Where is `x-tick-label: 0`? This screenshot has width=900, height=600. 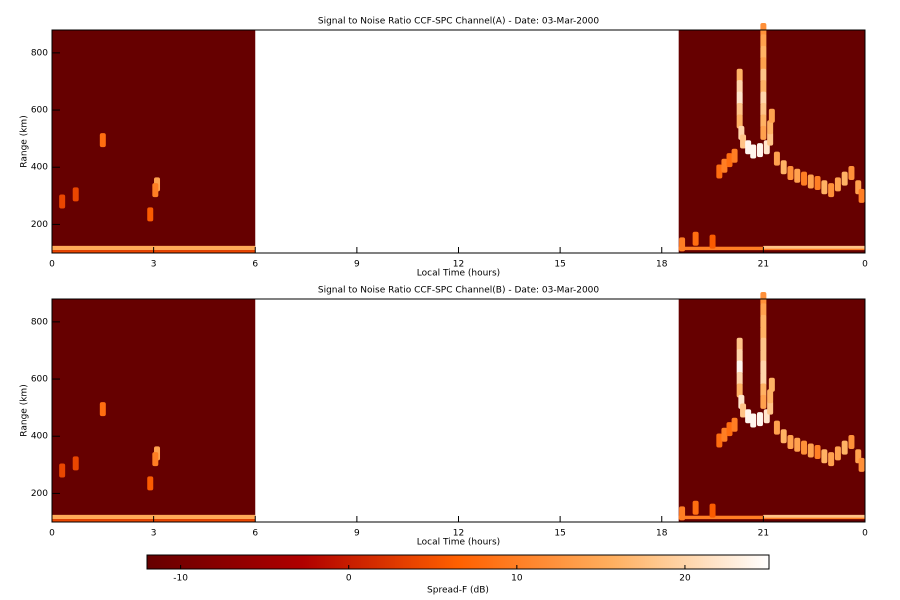 x-tick-label: 0 is located at coordinates (865, 534).